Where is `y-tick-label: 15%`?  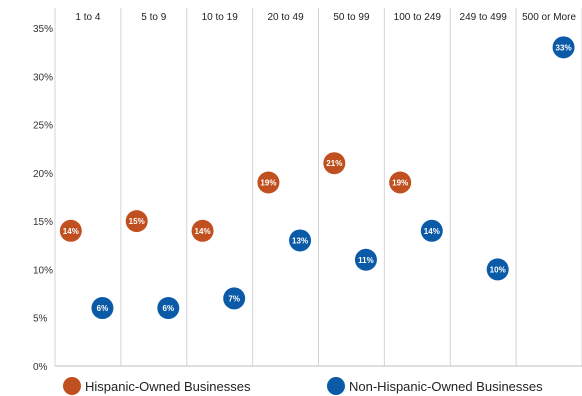
y-tick-label: 15% is located at coordinates (43, 222).